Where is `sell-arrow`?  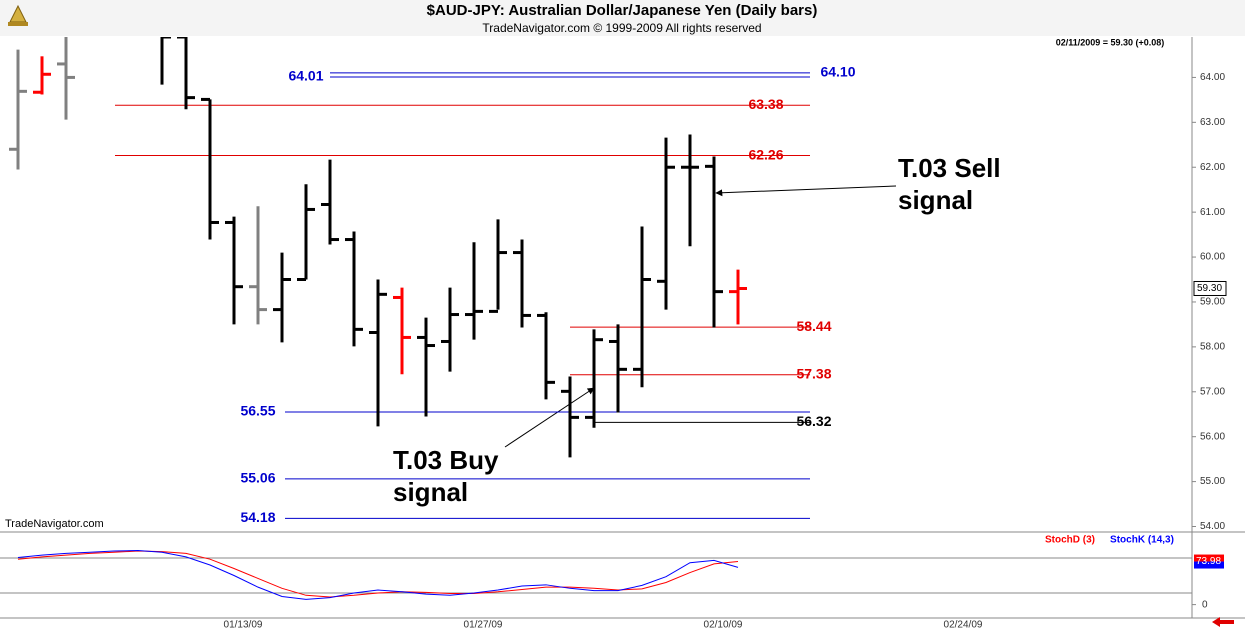 sell-arrow is located at coordinates (806, 191).